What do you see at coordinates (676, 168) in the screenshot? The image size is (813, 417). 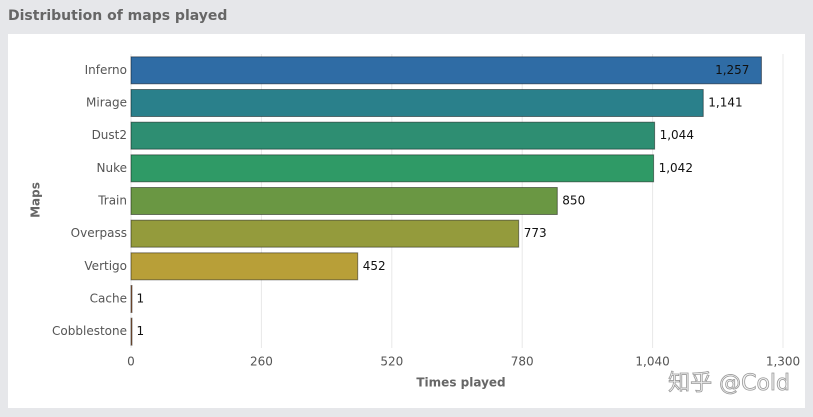 I see `value-label: 1,042` at bounding box center [676, 168].